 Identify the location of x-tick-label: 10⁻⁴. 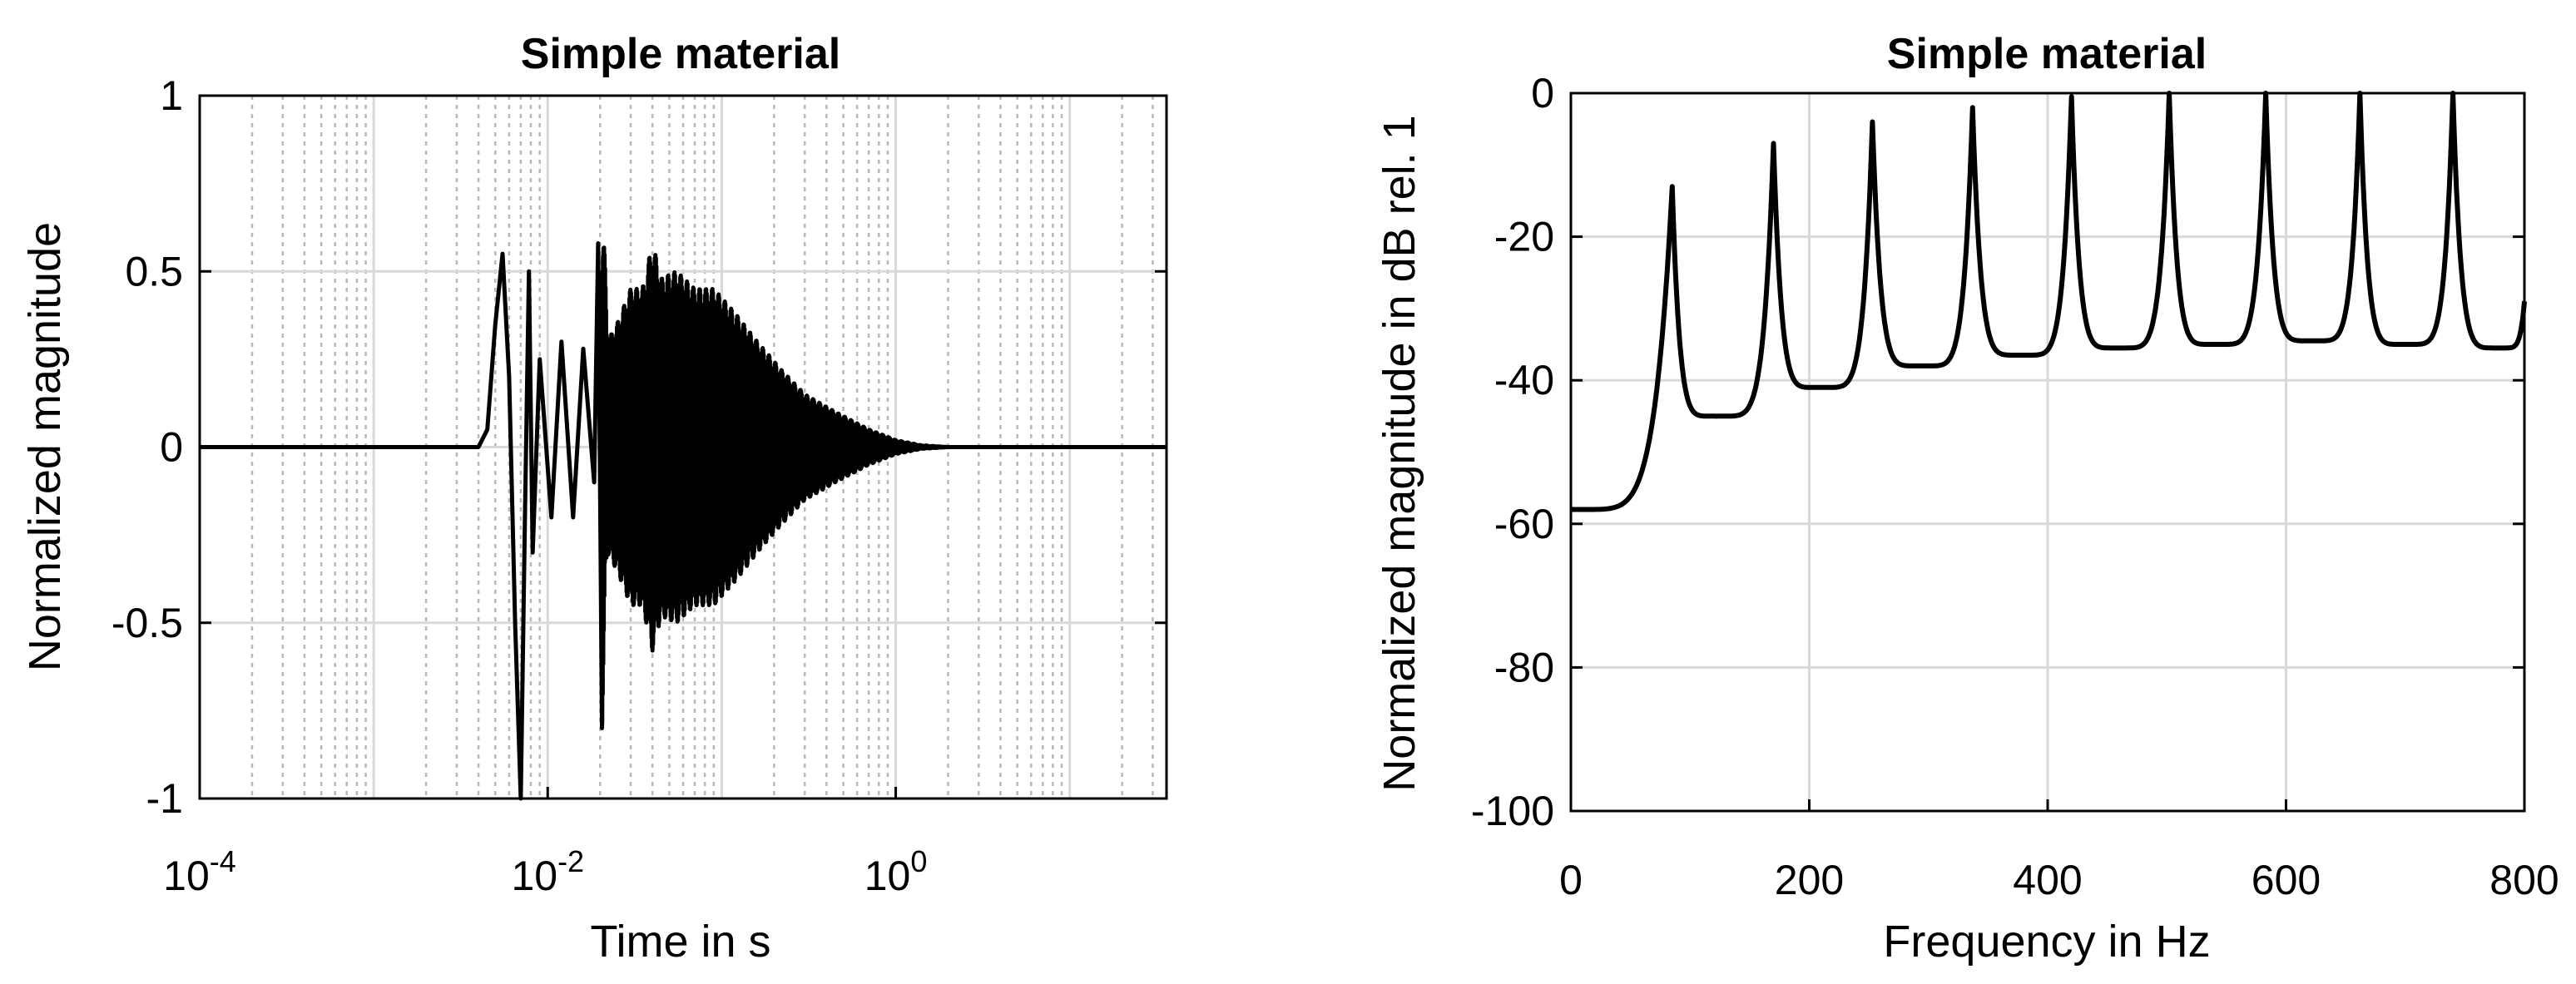
(200, 871).